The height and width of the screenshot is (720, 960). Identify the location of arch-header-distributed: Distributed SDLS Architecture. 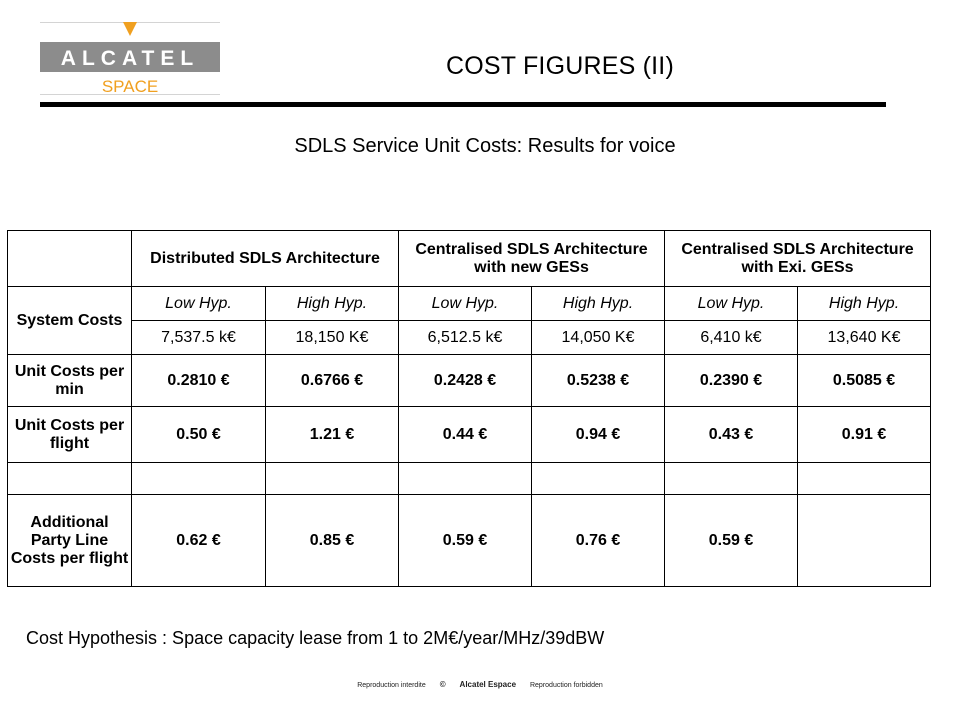
(265, 258).